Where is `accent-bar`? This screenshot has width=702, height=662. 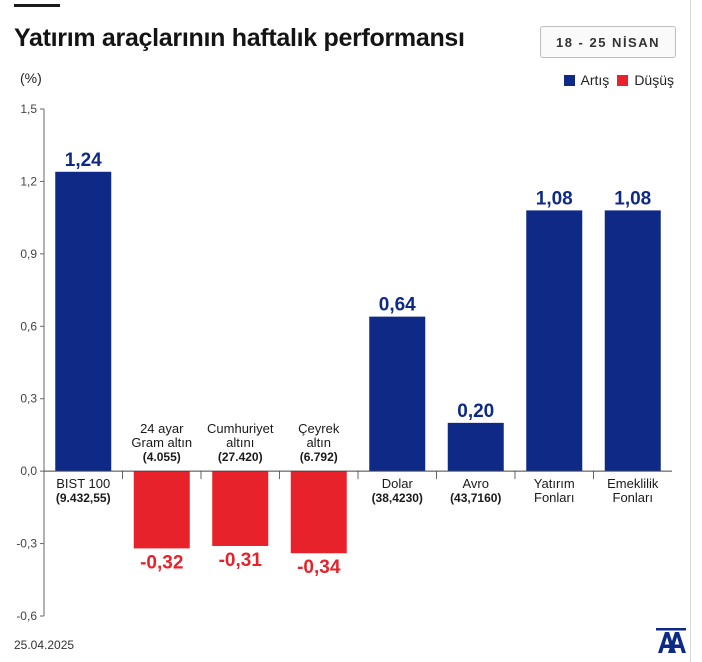
accent-bar is located at coordinates (37, 5).